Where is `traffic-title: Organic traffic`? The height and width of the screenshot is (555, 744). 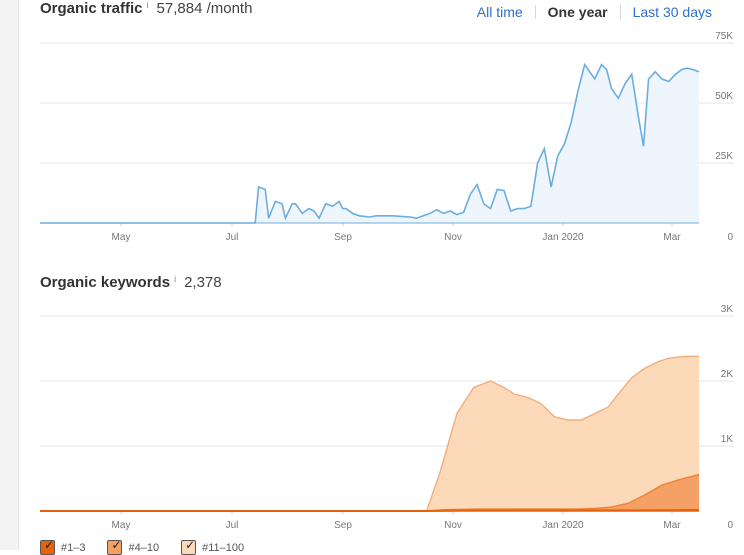 traffic-title: Organic traffic is located at coordinates (91, 8).